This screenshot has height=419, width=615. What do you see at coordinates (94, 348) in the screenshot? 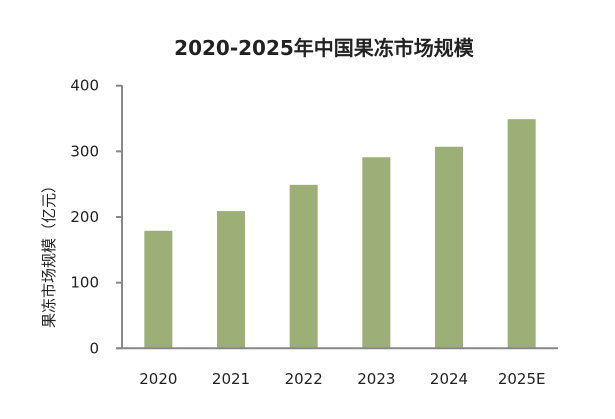
I see `y-tick-label: 0` at bounding box center [94, 348].